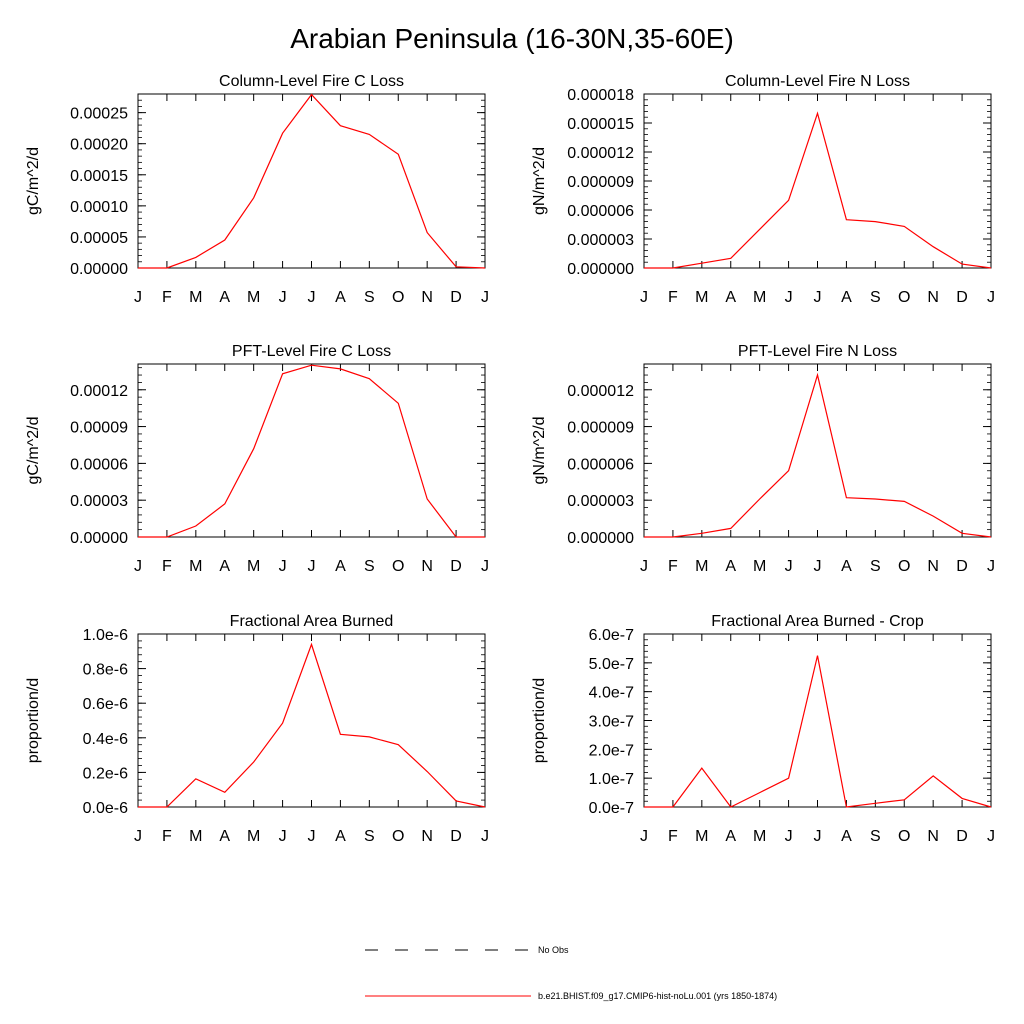 The height and width of the screenshot is (1024, 1024). Describe the element at coordinates (600, 464) in the screenshot. I see `y-tick-label: 0.000006` at that location.